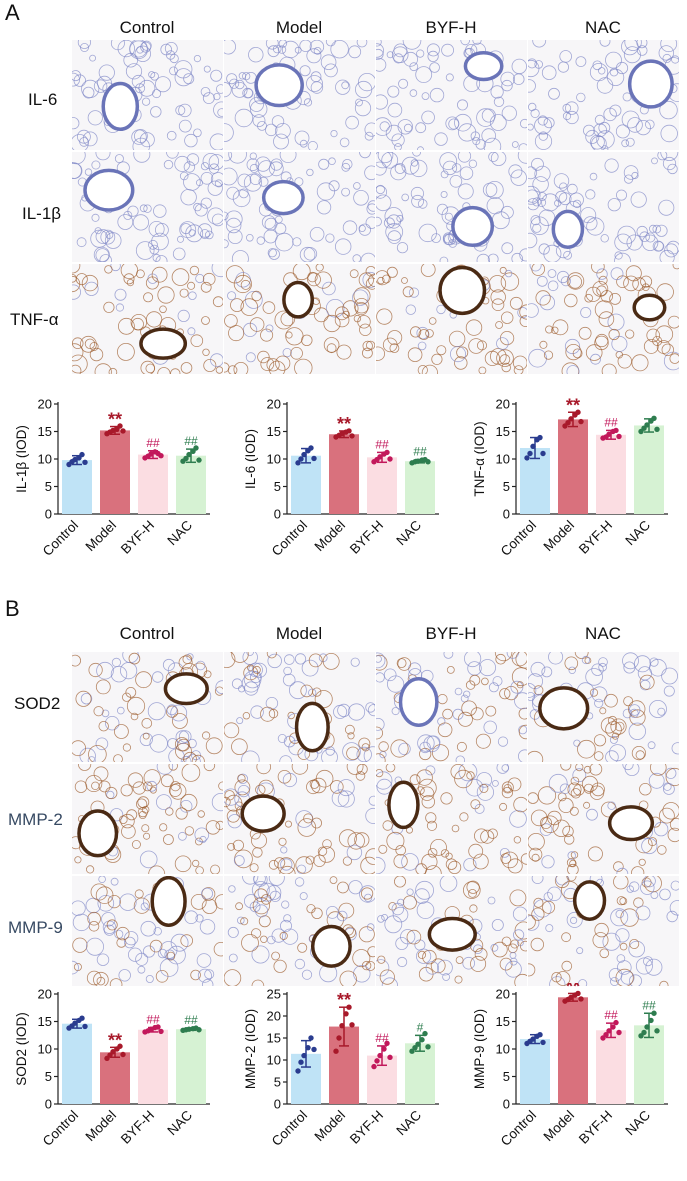  Describe the element at coordinates (451, 27) in the screenshot. I see `panel-a-col-byfh: BYF-H` at that location.